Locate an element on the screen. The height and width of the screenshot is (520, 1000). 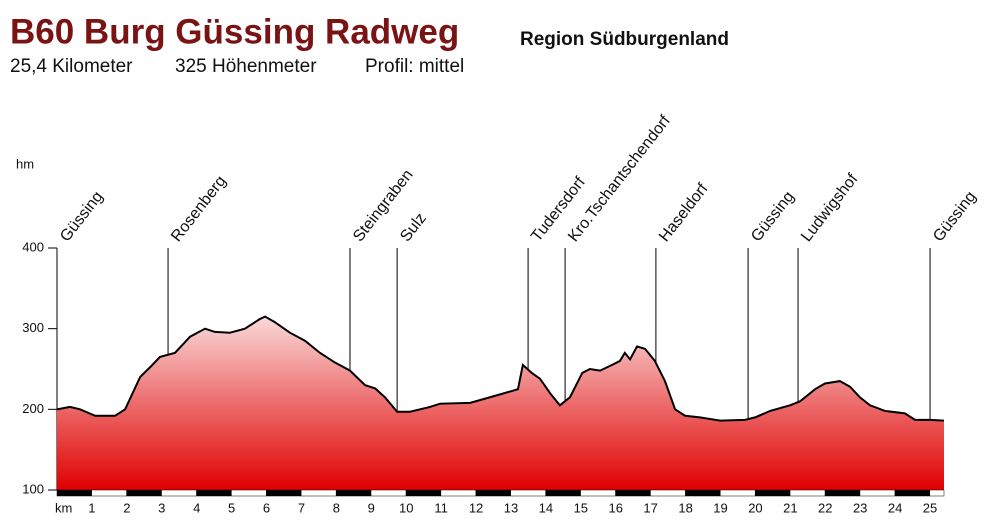
x-tick-label: 3 is located at coordinates (161, 507).